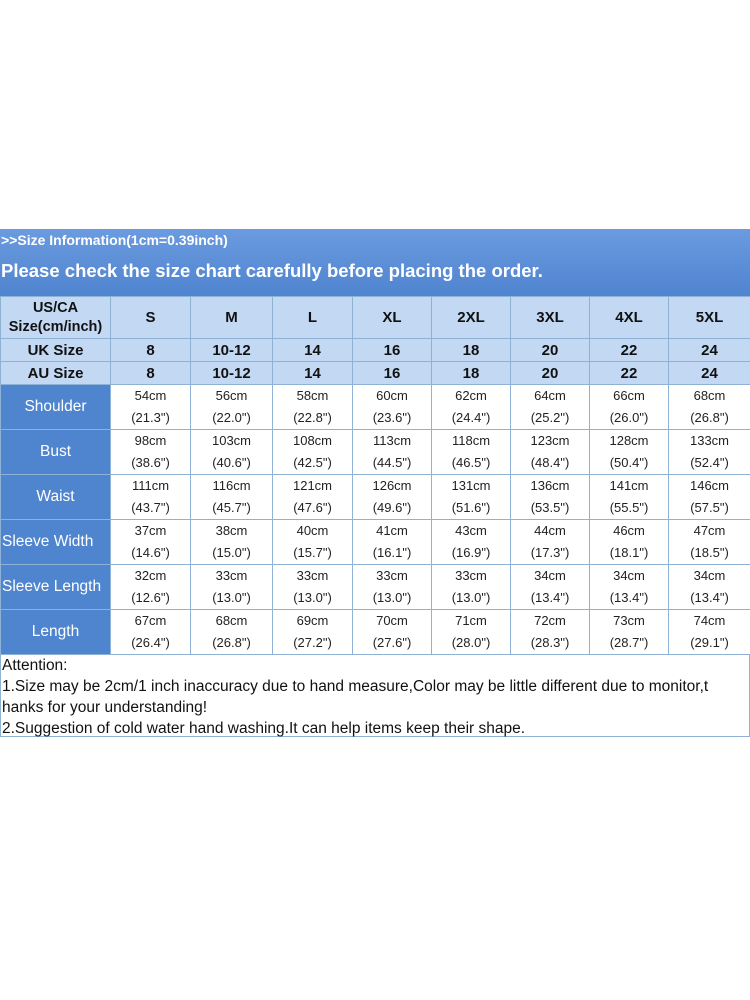  What do you see at coordinates (392, 452) in the screenshot?
I see `measurement-cell: 113cm (44.5")` at bounding box center [392, 452].